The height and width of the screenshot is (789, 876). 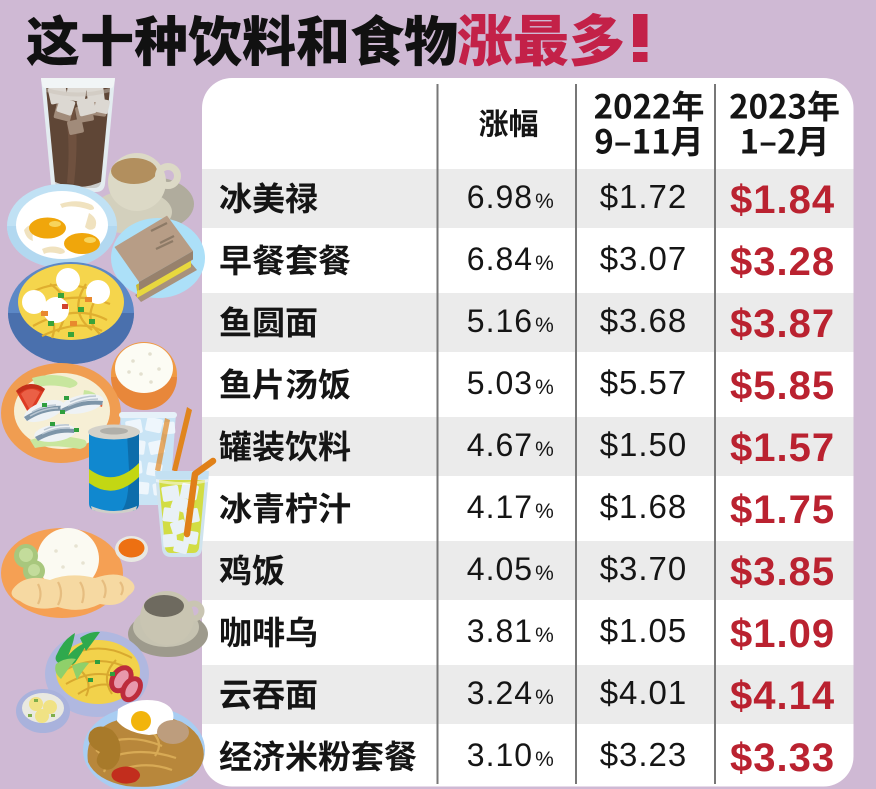 I want to click on svg-text: $1.05, so click(x=644, y=630).